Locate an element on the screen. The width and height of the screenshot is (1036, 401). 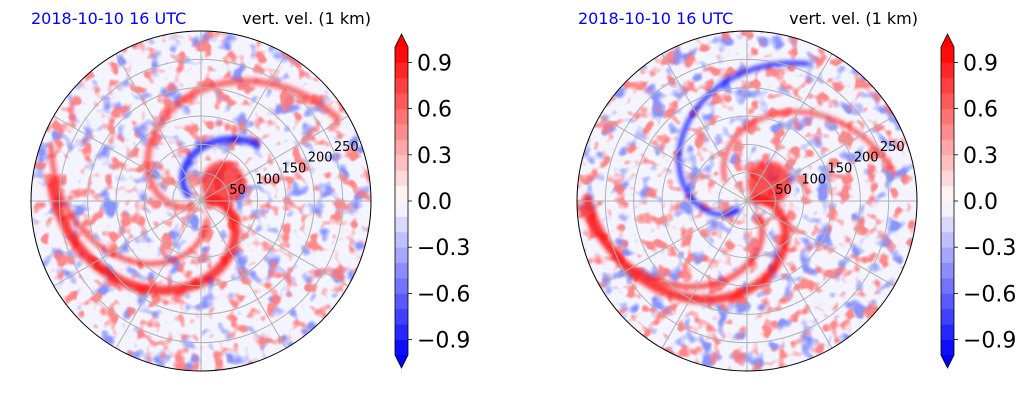
radial-tick-labels-right: 50 100 150 200 250 is located at coordinates (840, 169).